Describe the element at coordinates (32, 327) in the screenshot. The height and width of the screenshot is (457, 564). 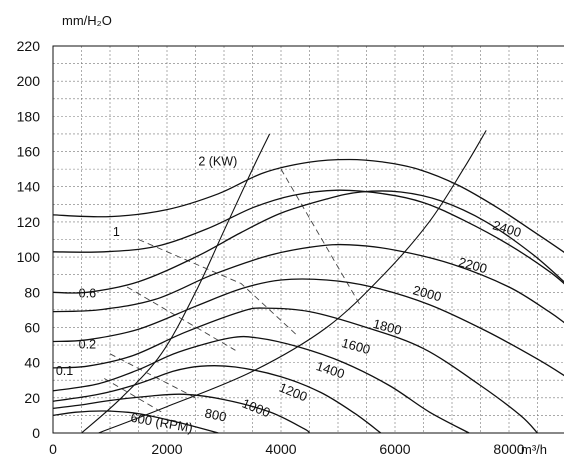
I see `y-tick-label: 60` at that location.